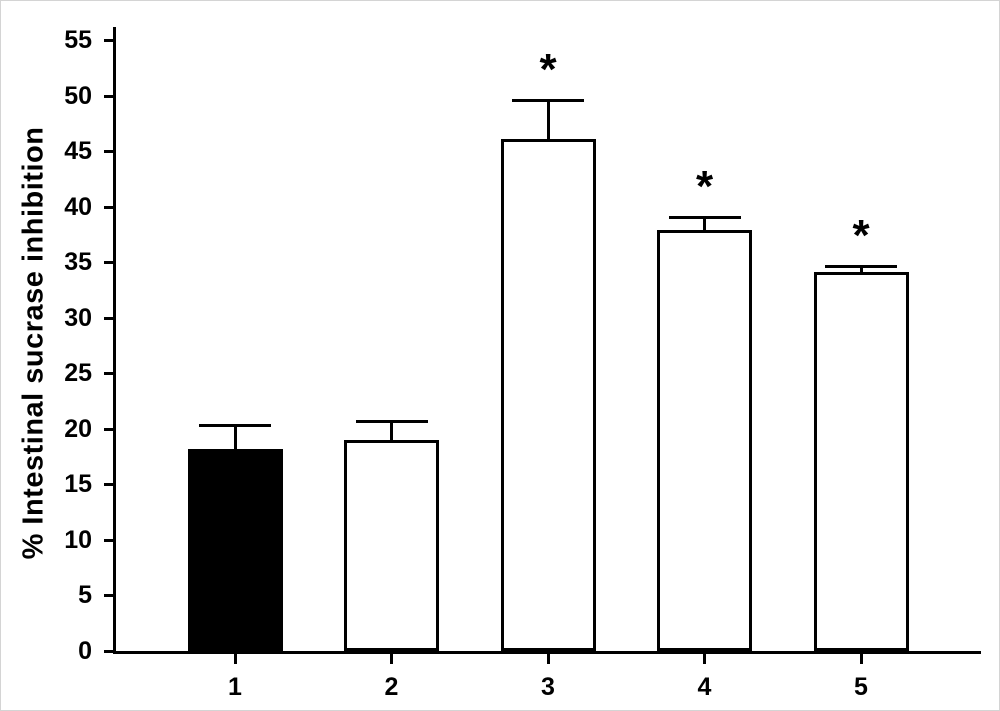 This screenshot has width=1000, height=711. Describe the element at coordinates (78, 484) in the screenshot. I see `y-tick-label: 15` at that location.